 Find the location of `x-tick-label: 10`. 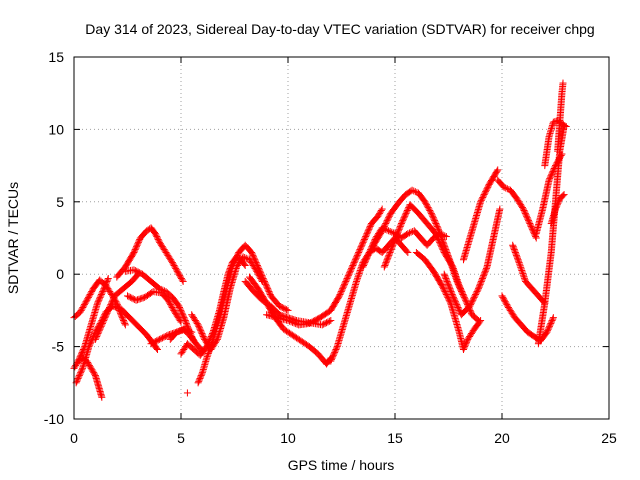

x-tick-label: 10 is located at coordinates (288, 438).